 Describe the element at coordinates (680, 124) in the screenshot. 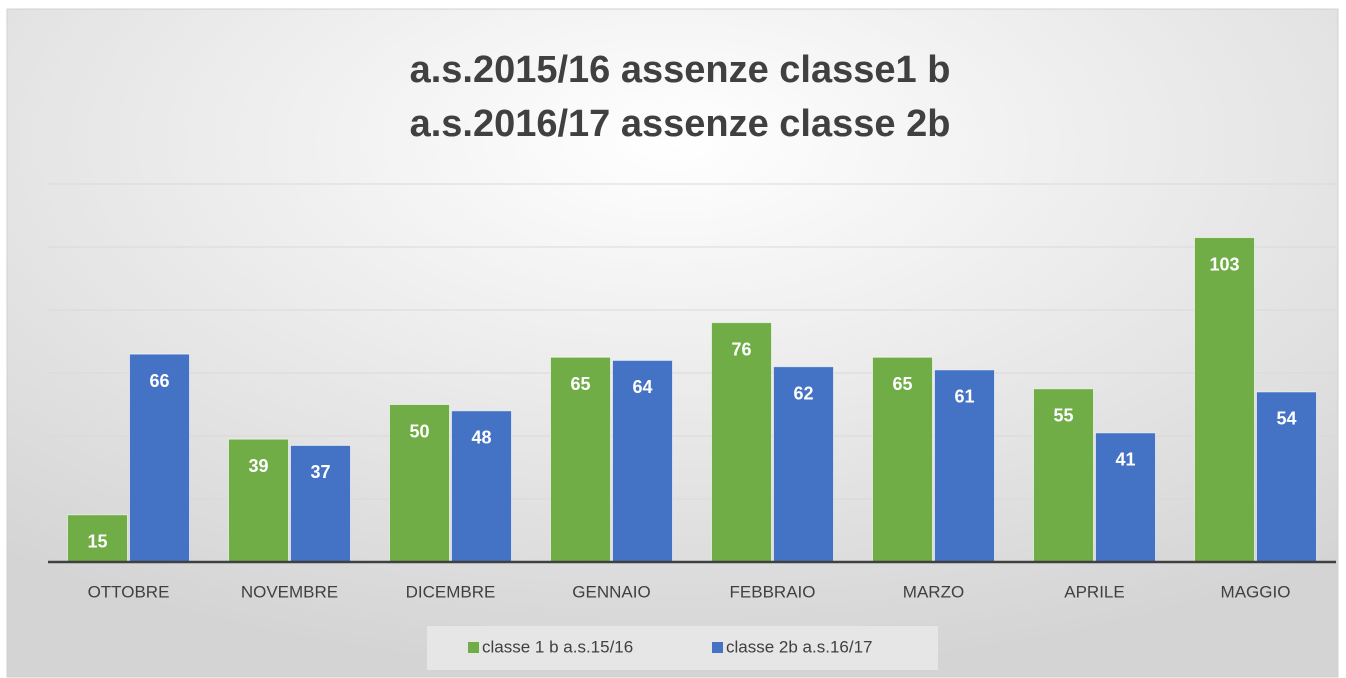

I see `chart-title: a.s.2016/17 assenze classe 2b` at that location.